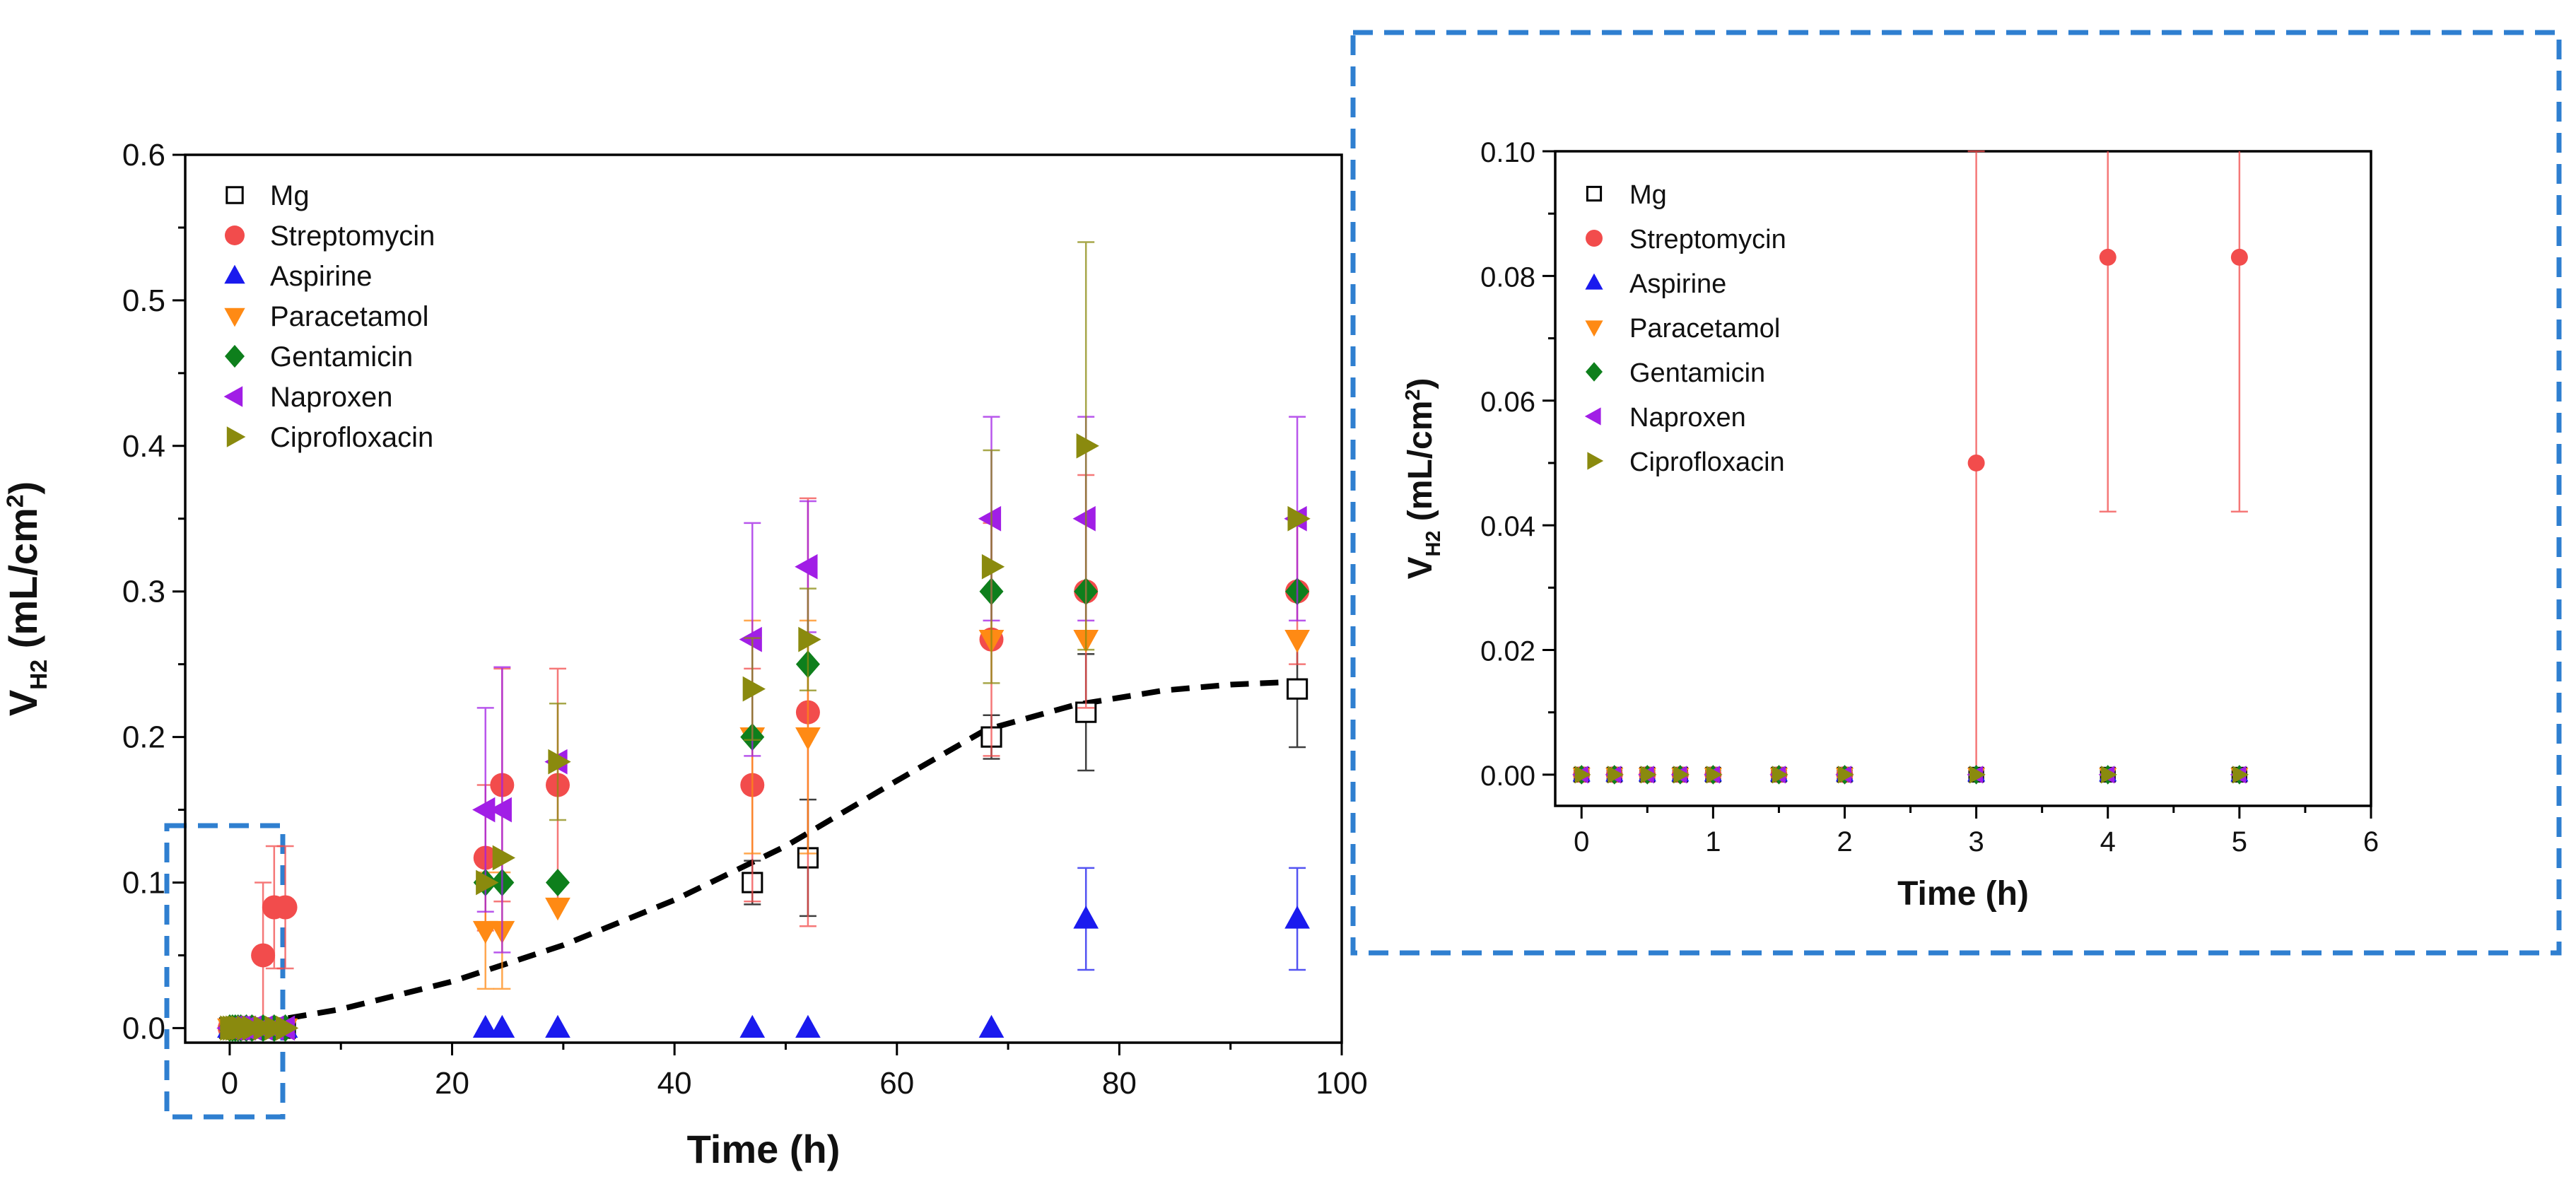  Describe the element at coordinates (39, 675) in the screenshot. I see `y-axis-title-sub: H2` at that location.